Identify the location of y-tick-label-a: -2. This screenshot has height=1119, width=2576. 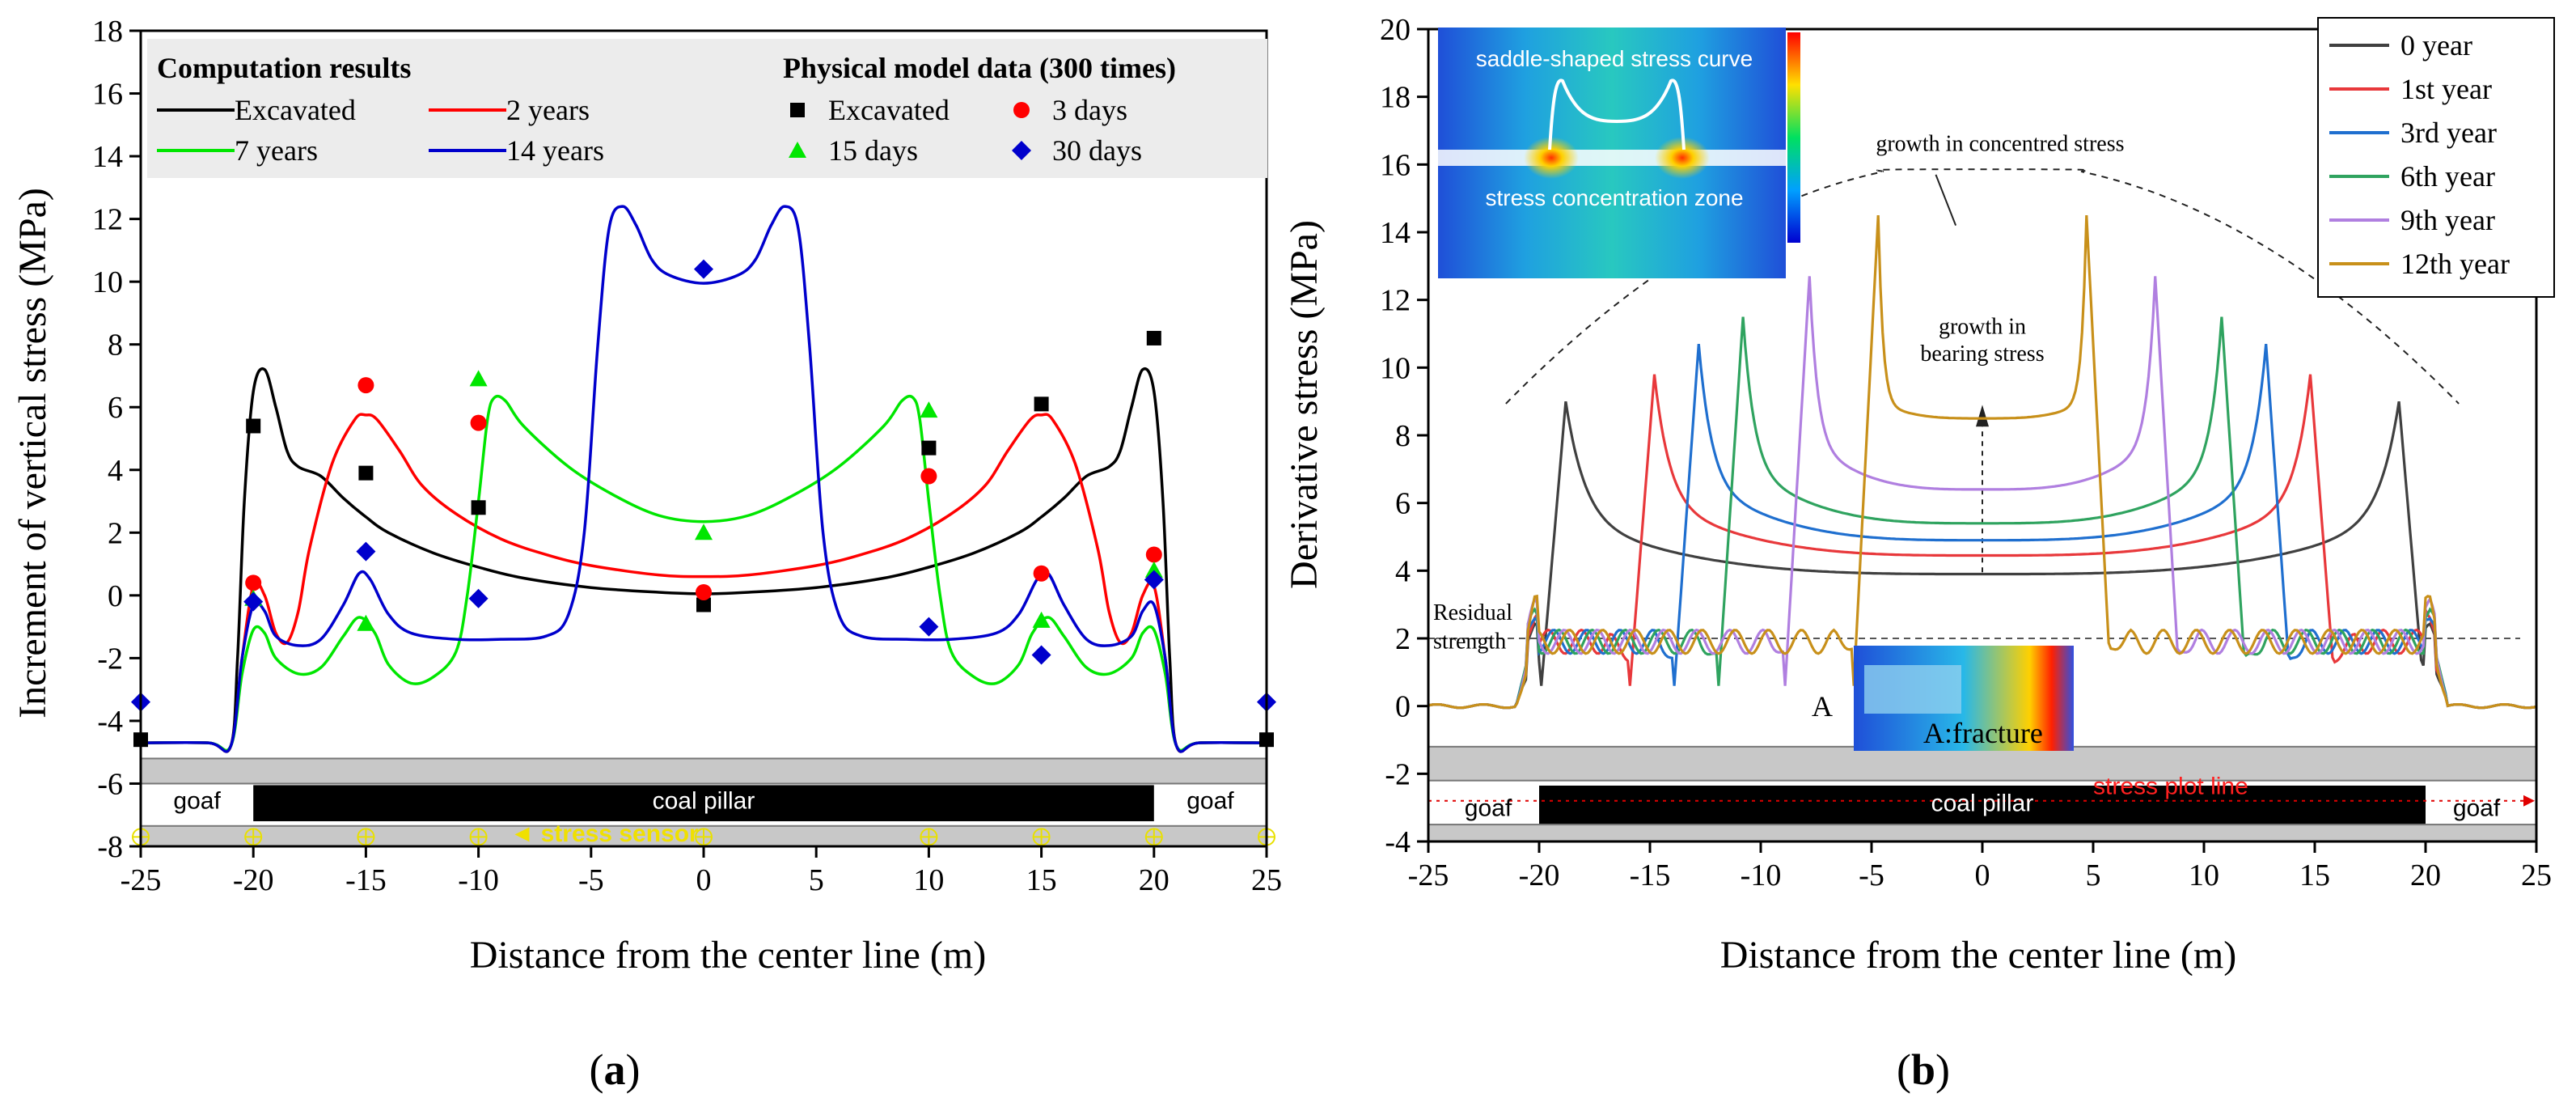
(110, 659).